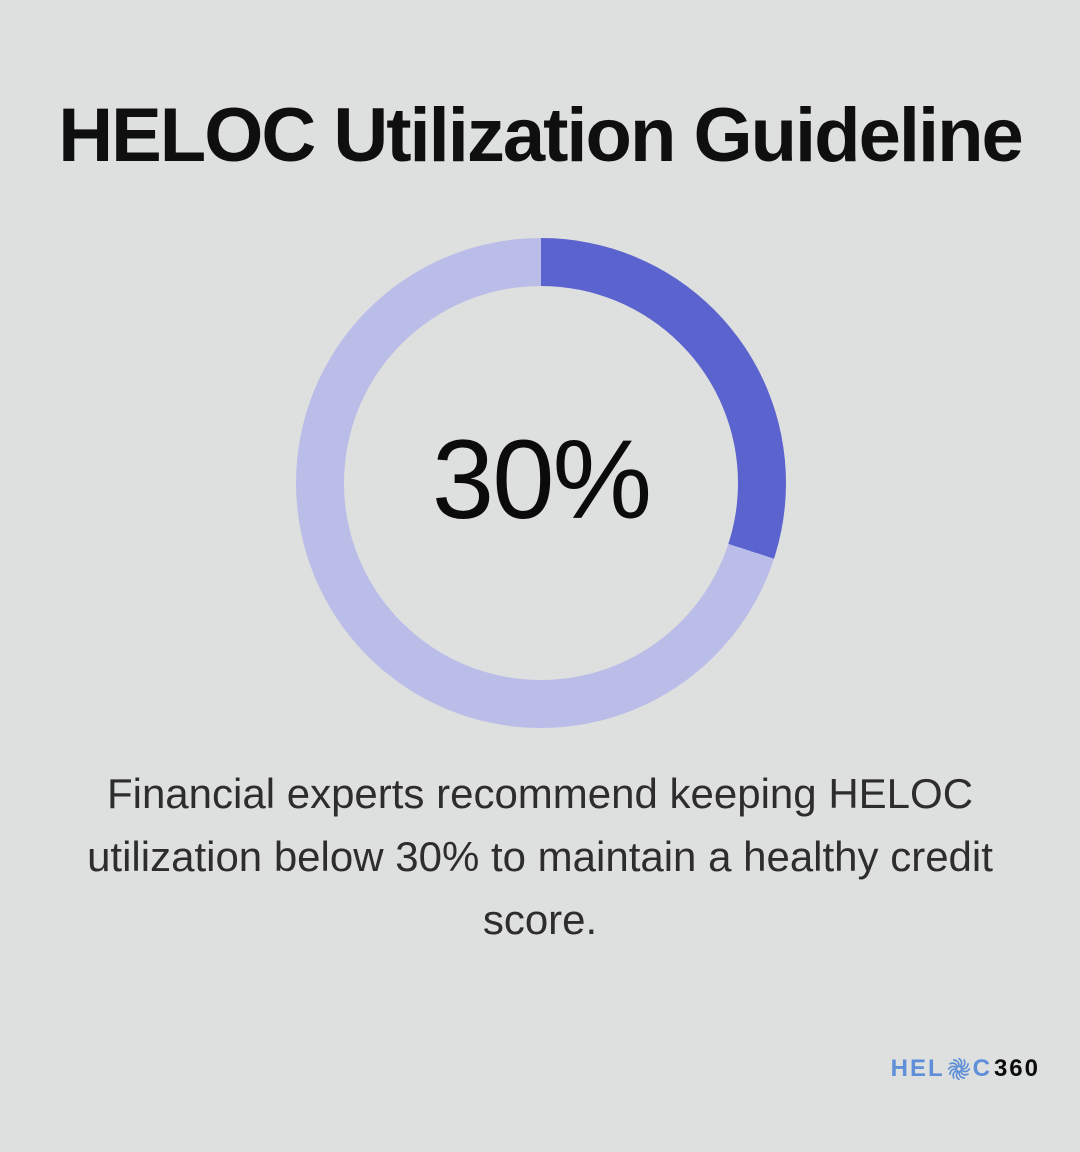 The height and width of the screenshot is (1152, 1080). Describe the element at coordinates (917, 1068) in the screenshot. I see `logo-text-hel: HEL` at that location.